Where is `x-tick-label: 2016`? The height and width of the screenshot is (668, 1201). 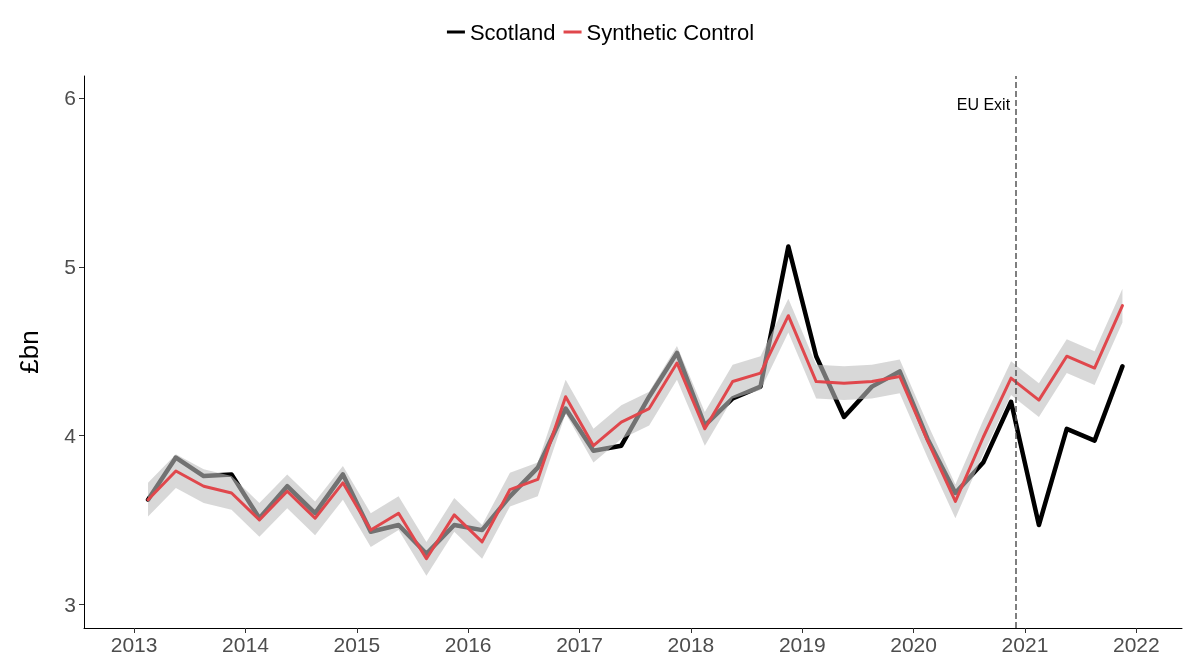
x-tick-label: 2016 is located at coordinates (468, 644).